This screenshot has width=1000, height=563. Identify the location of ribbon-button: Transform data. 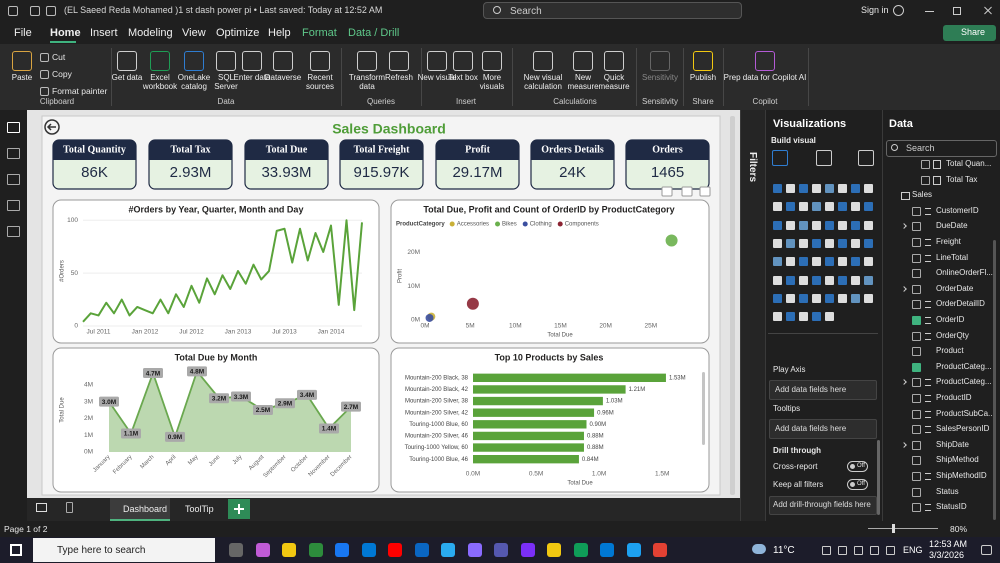
(367, 82).